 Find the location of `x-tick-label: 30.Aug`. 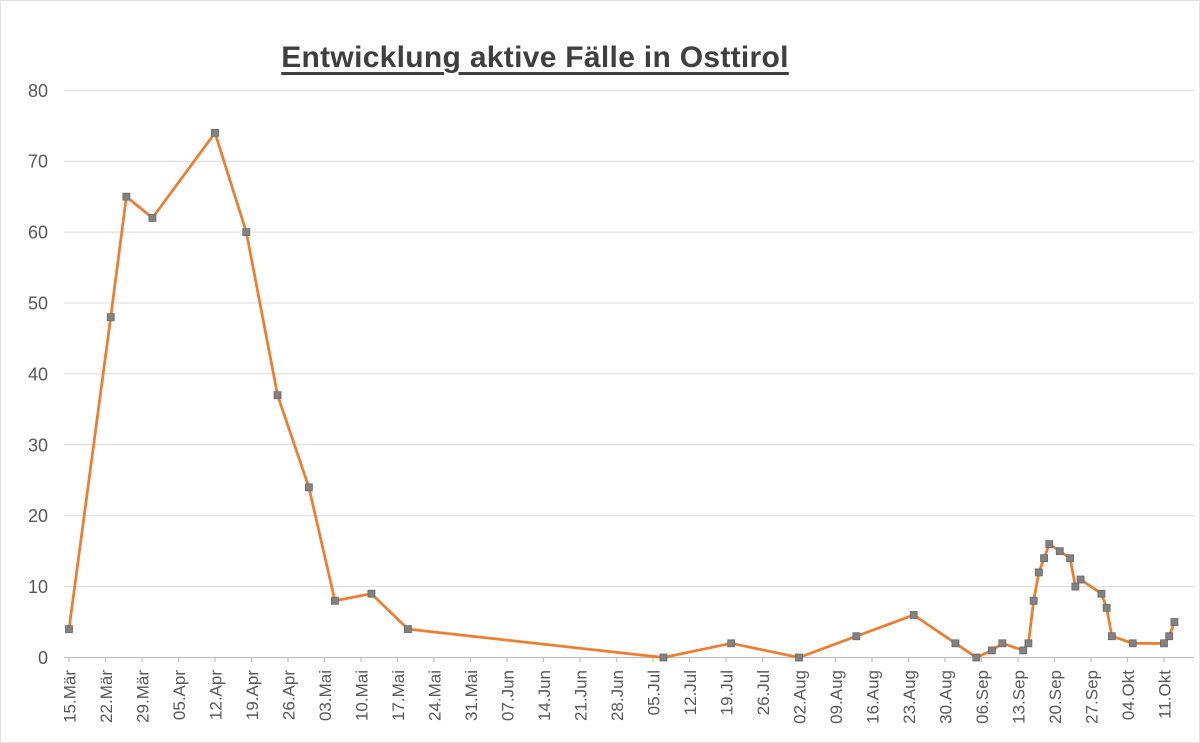

x-tick-label: 30.Aug is located at coordinates (946, 697).